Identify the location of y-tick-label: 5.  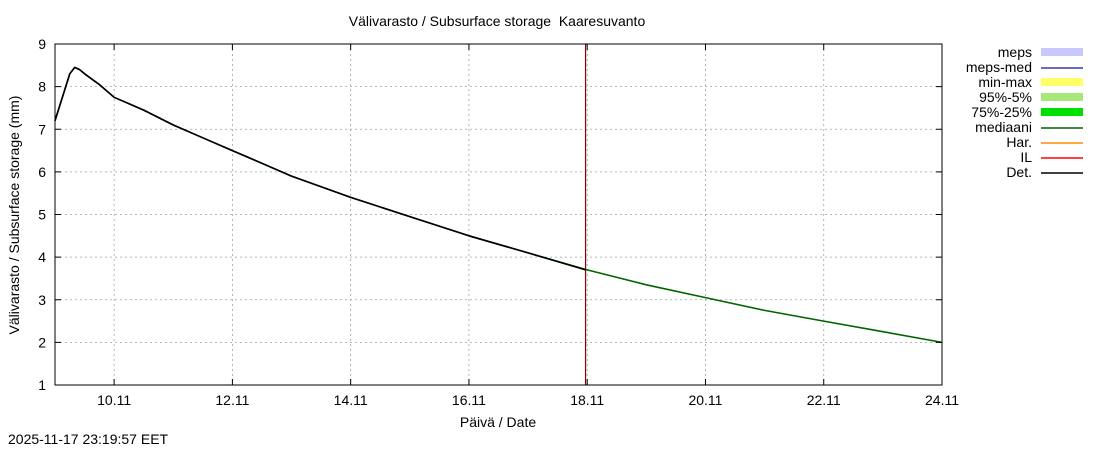
(42, 215).